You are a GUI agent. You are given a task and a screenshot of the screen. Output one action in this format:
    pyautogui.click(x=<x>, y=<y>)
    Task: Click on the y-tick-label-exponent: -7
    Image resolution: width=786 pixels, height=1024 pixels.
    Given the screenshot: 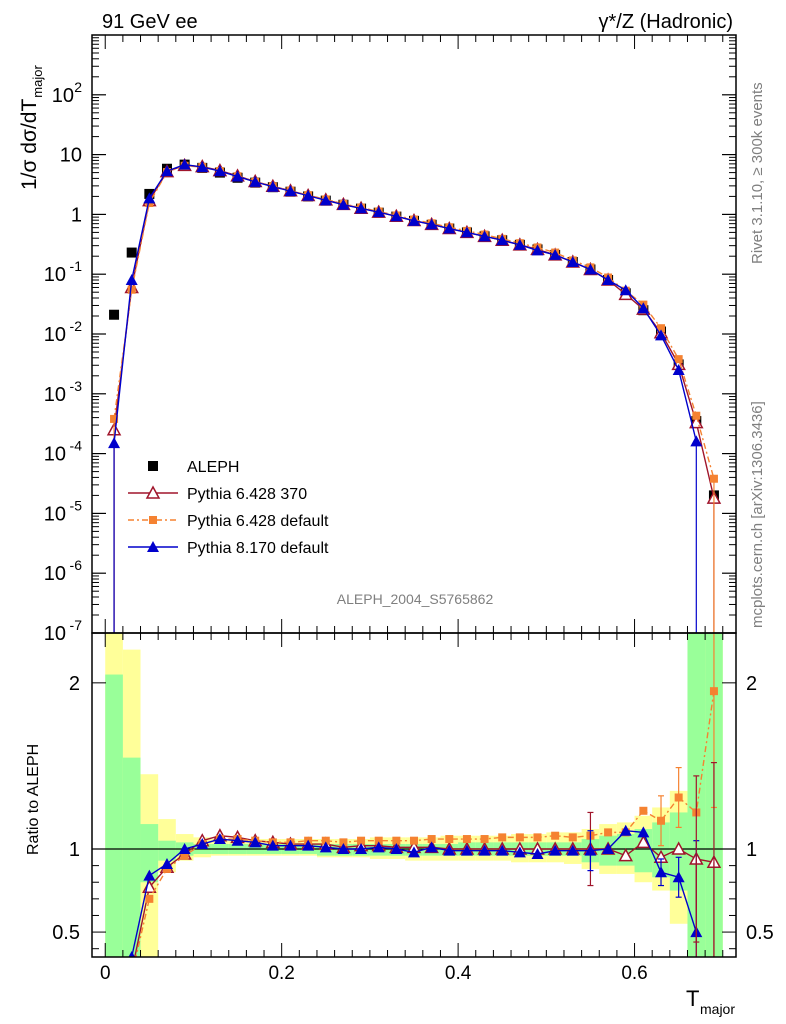 What is the action you would take?
    pyautogui.click(x=76, y=625)
    